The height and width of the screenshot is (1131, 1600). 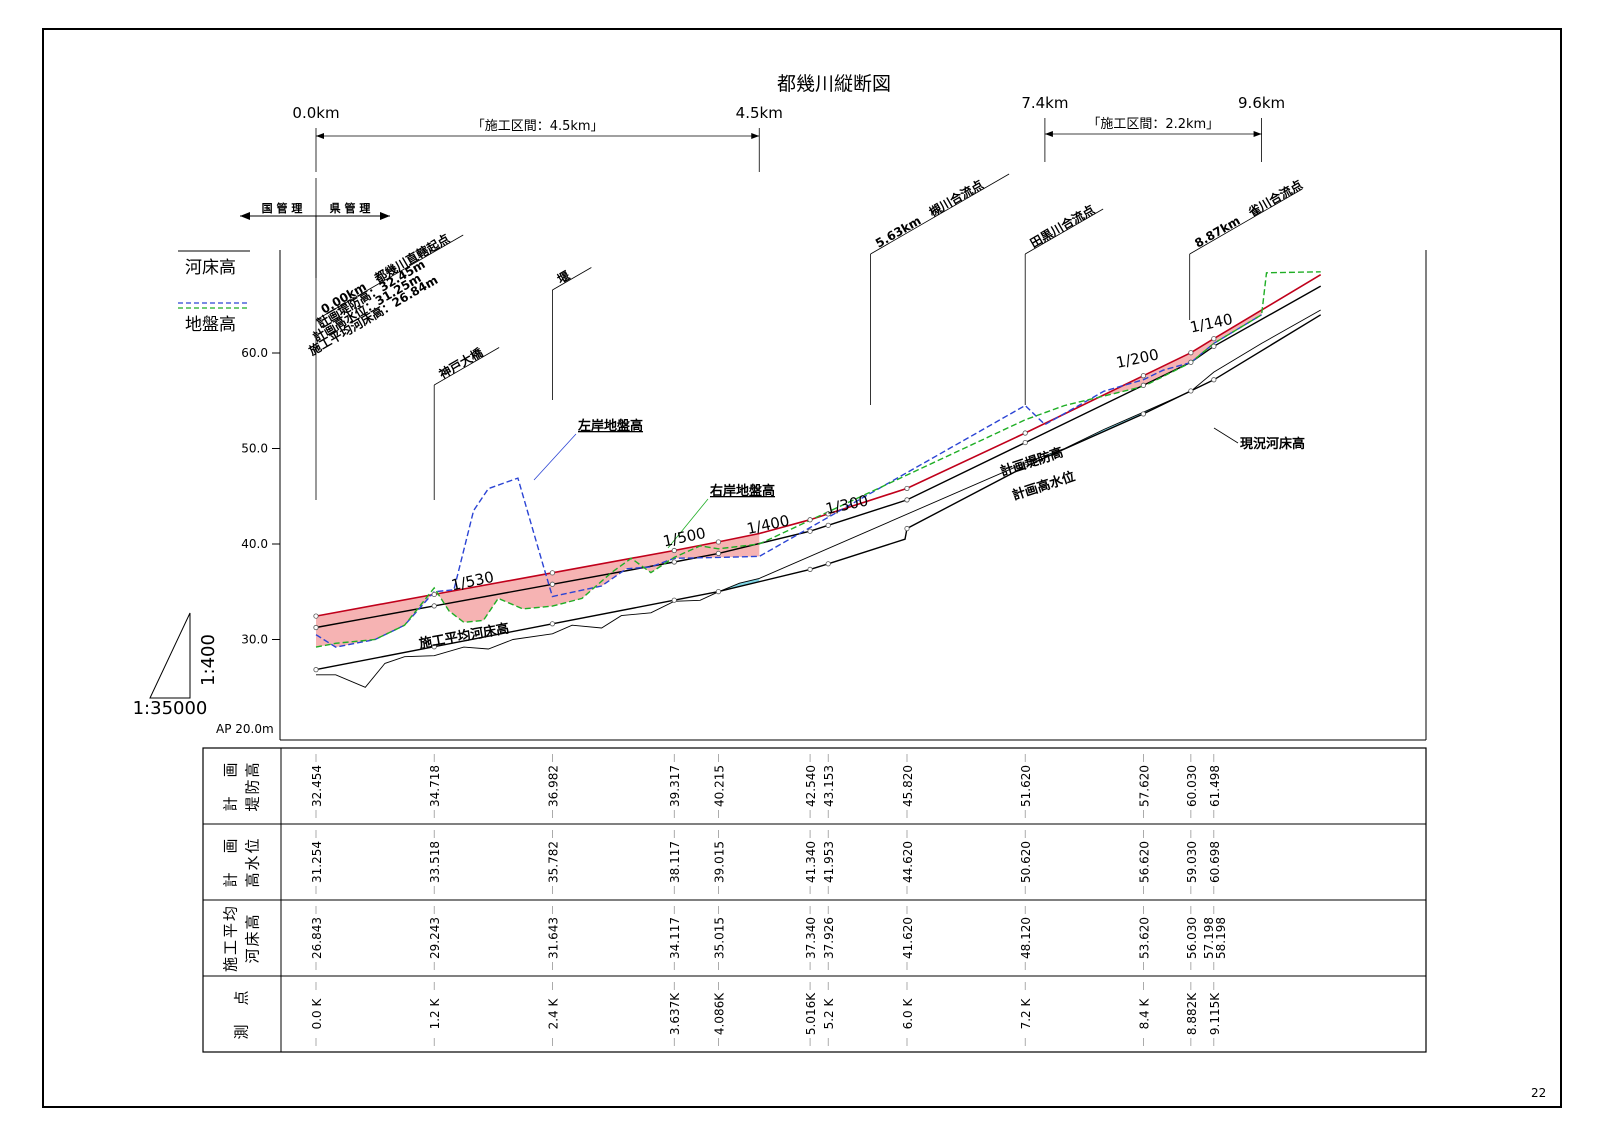 I want to click on leader-left-ground, so click(x=555, y=457).